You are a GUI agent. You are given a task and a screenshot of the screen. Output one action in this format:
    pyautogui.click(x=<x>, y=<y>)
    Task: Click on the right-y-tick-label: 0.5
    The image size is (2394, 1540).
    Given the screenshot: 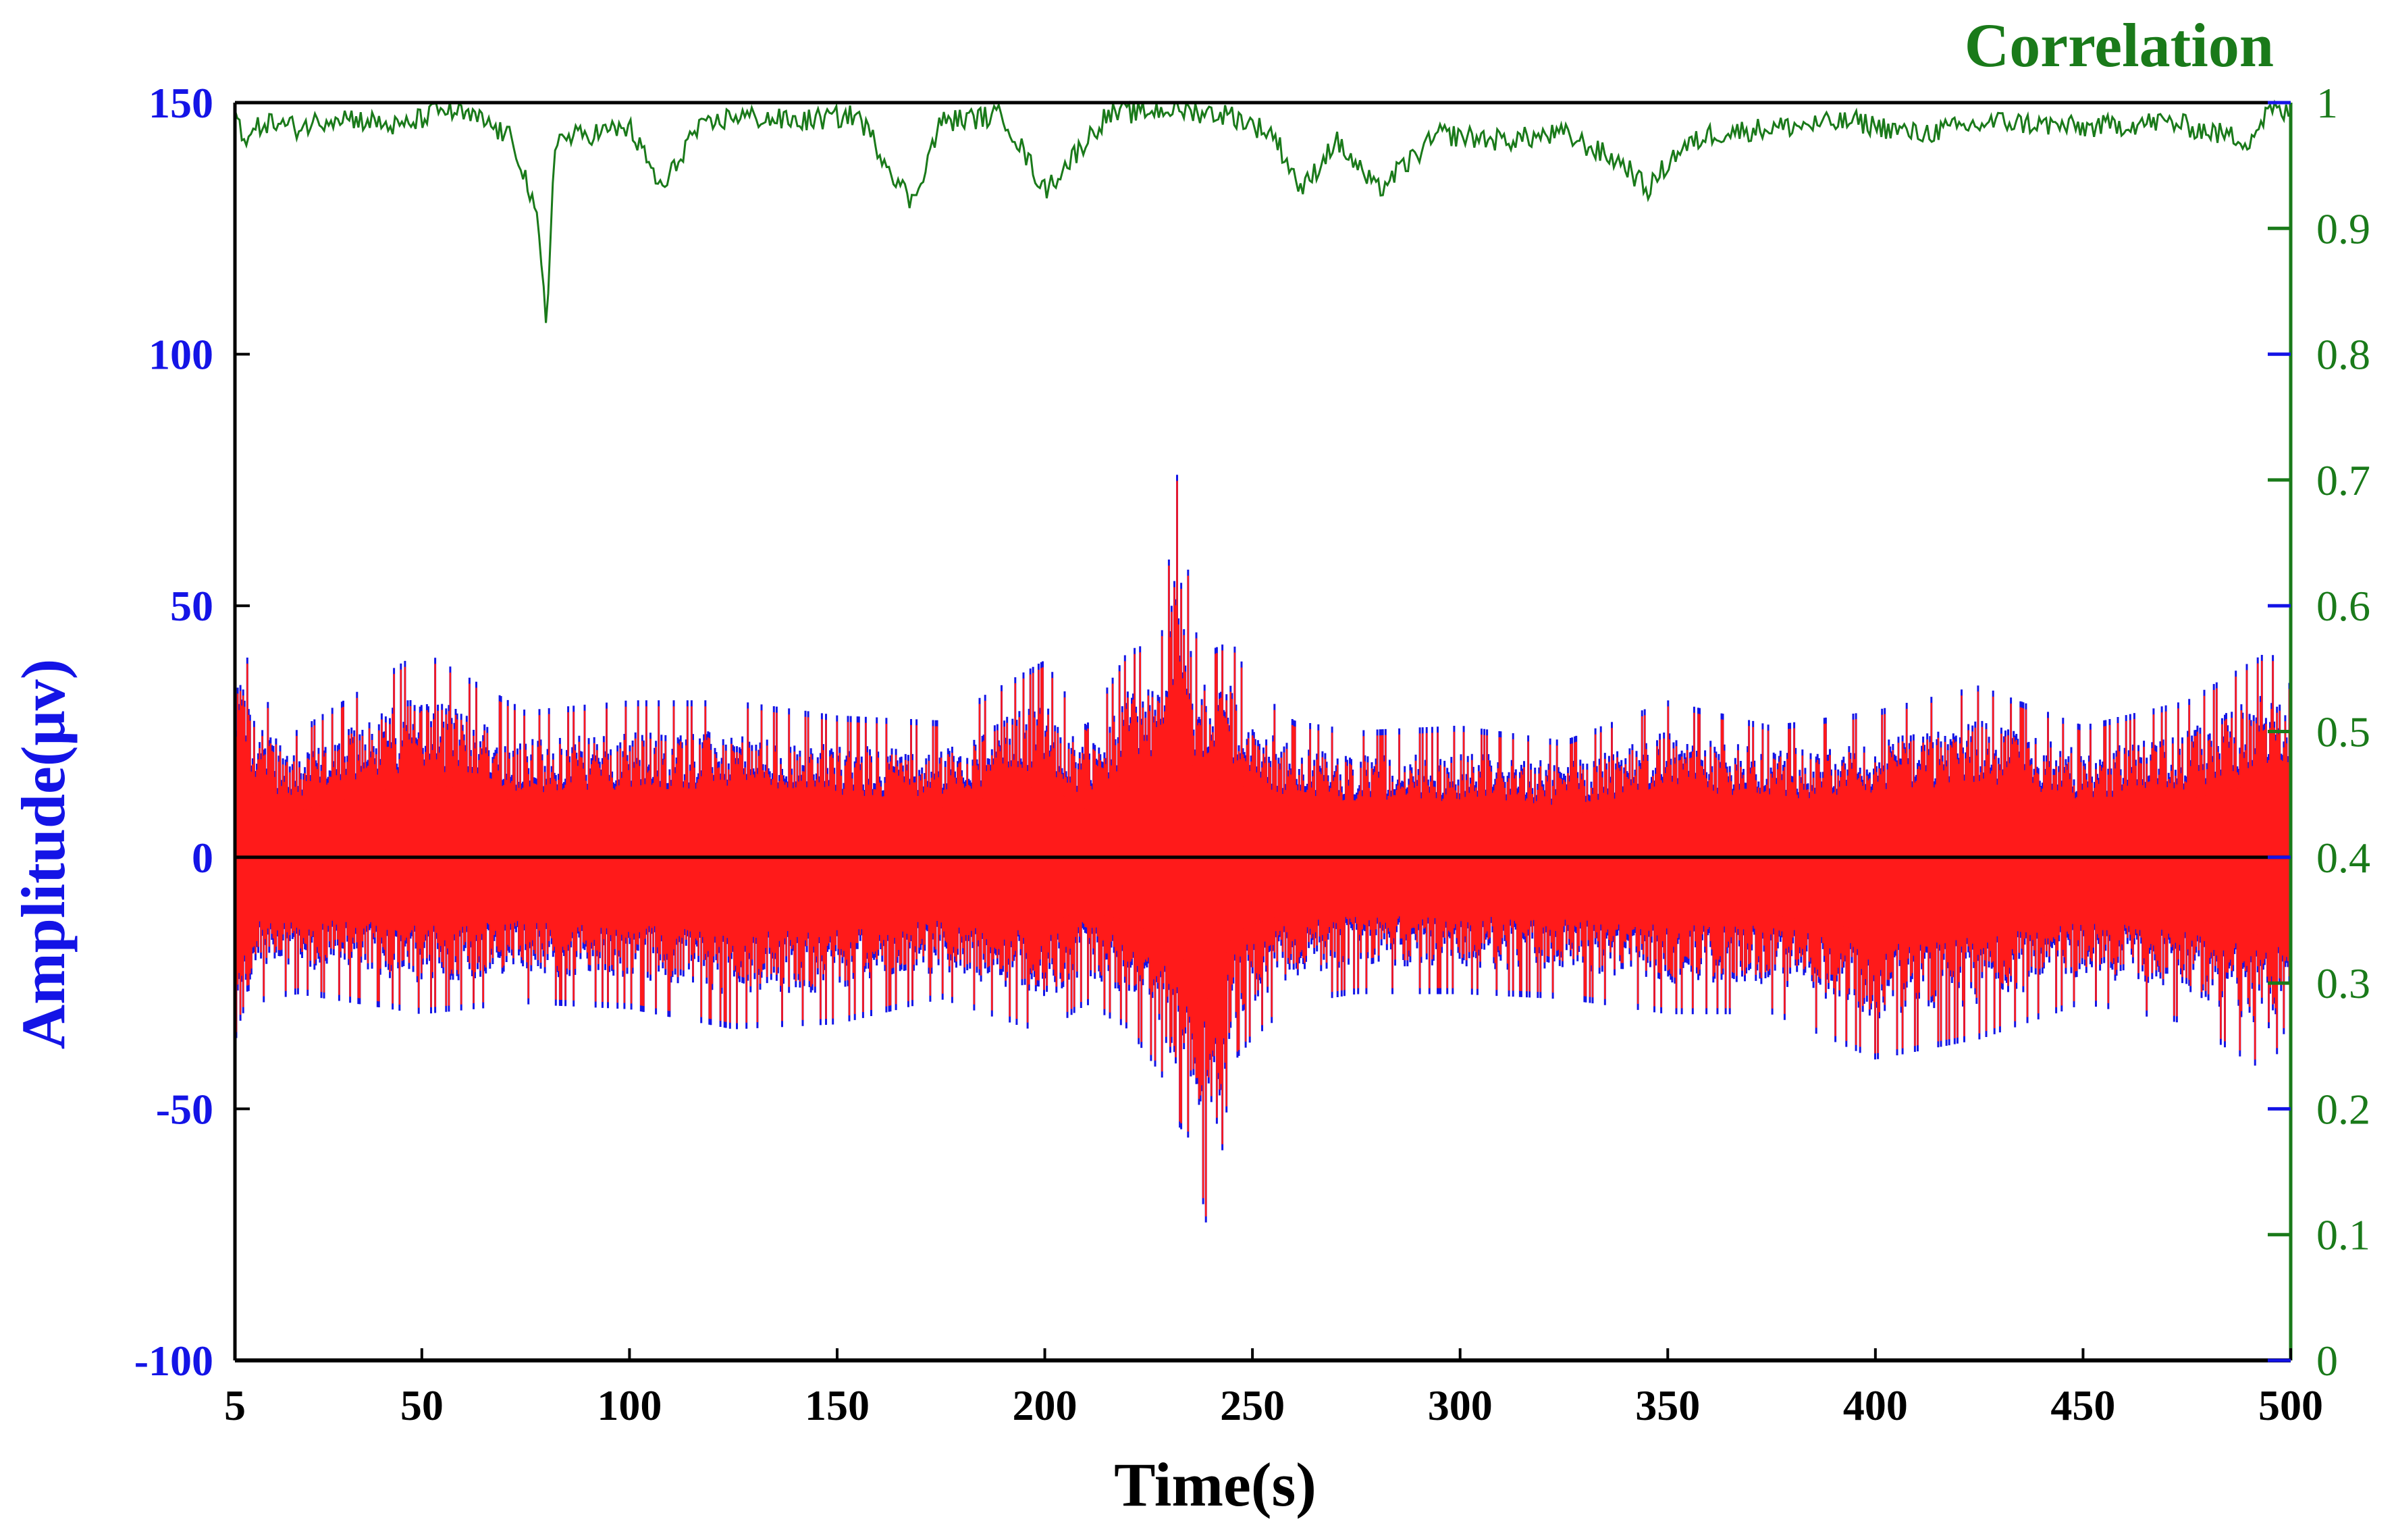 What is the action you would take?
    pyautogui.click(x=2343, y=732)
    